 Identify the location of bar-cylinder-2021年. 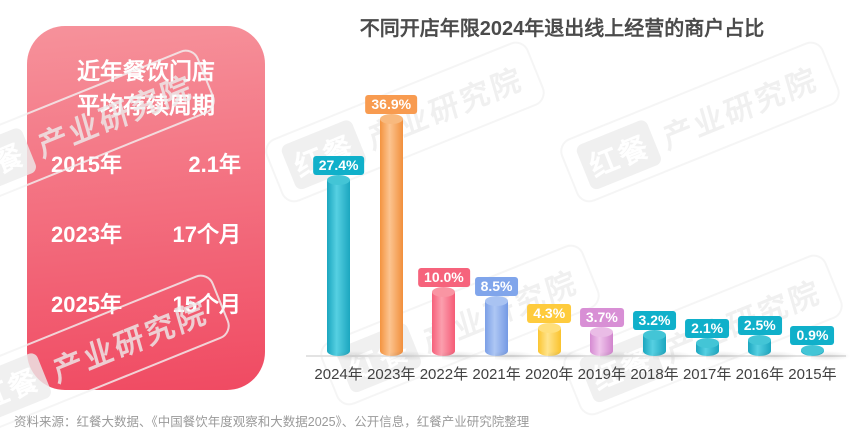
(510, 328).